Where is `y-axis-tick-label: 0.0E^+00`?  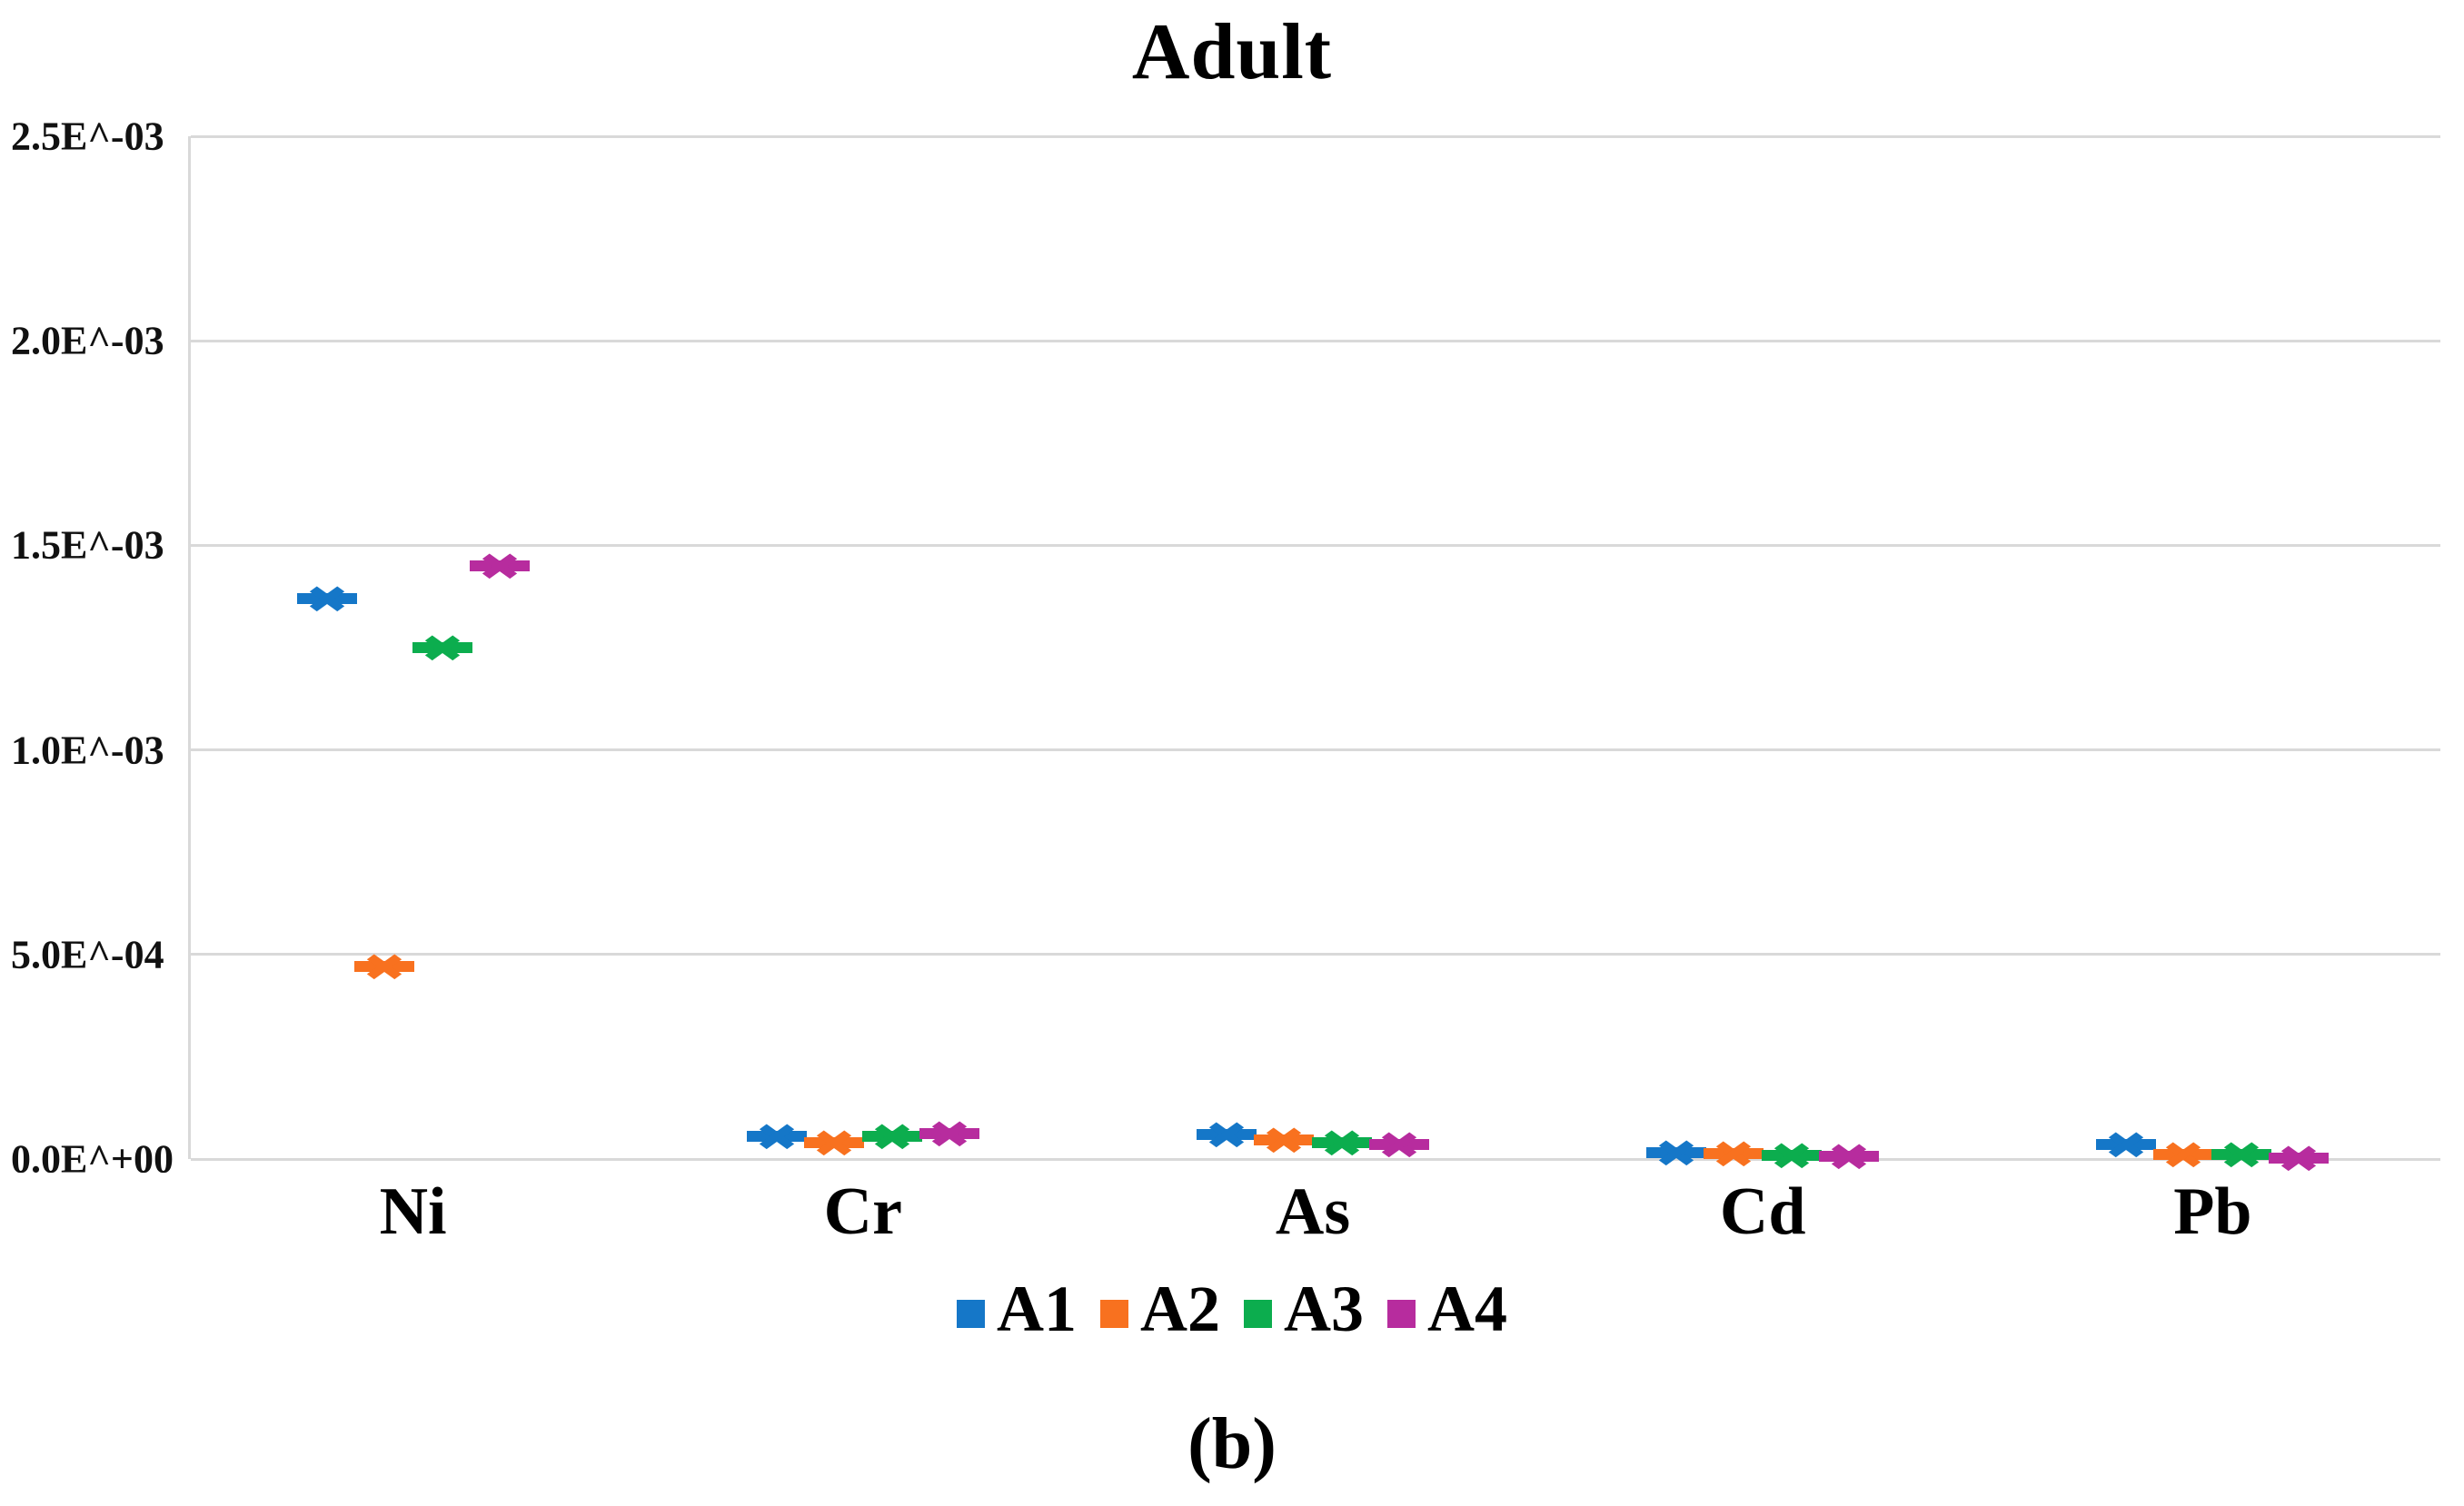
y-axis-tick-label: 0.0E^+00 is located at coordinates (92, 1159).